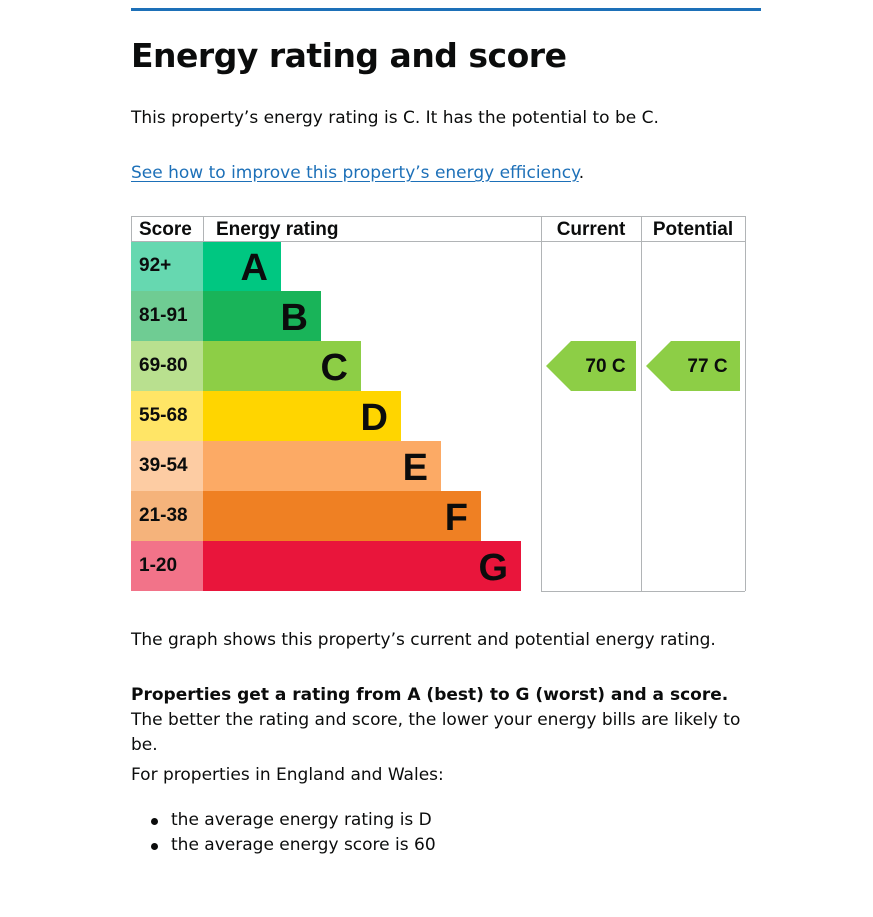  Describe the element at coordinates (374, 418) in the screenshot. I see `rating-letter-d: D` at that location.